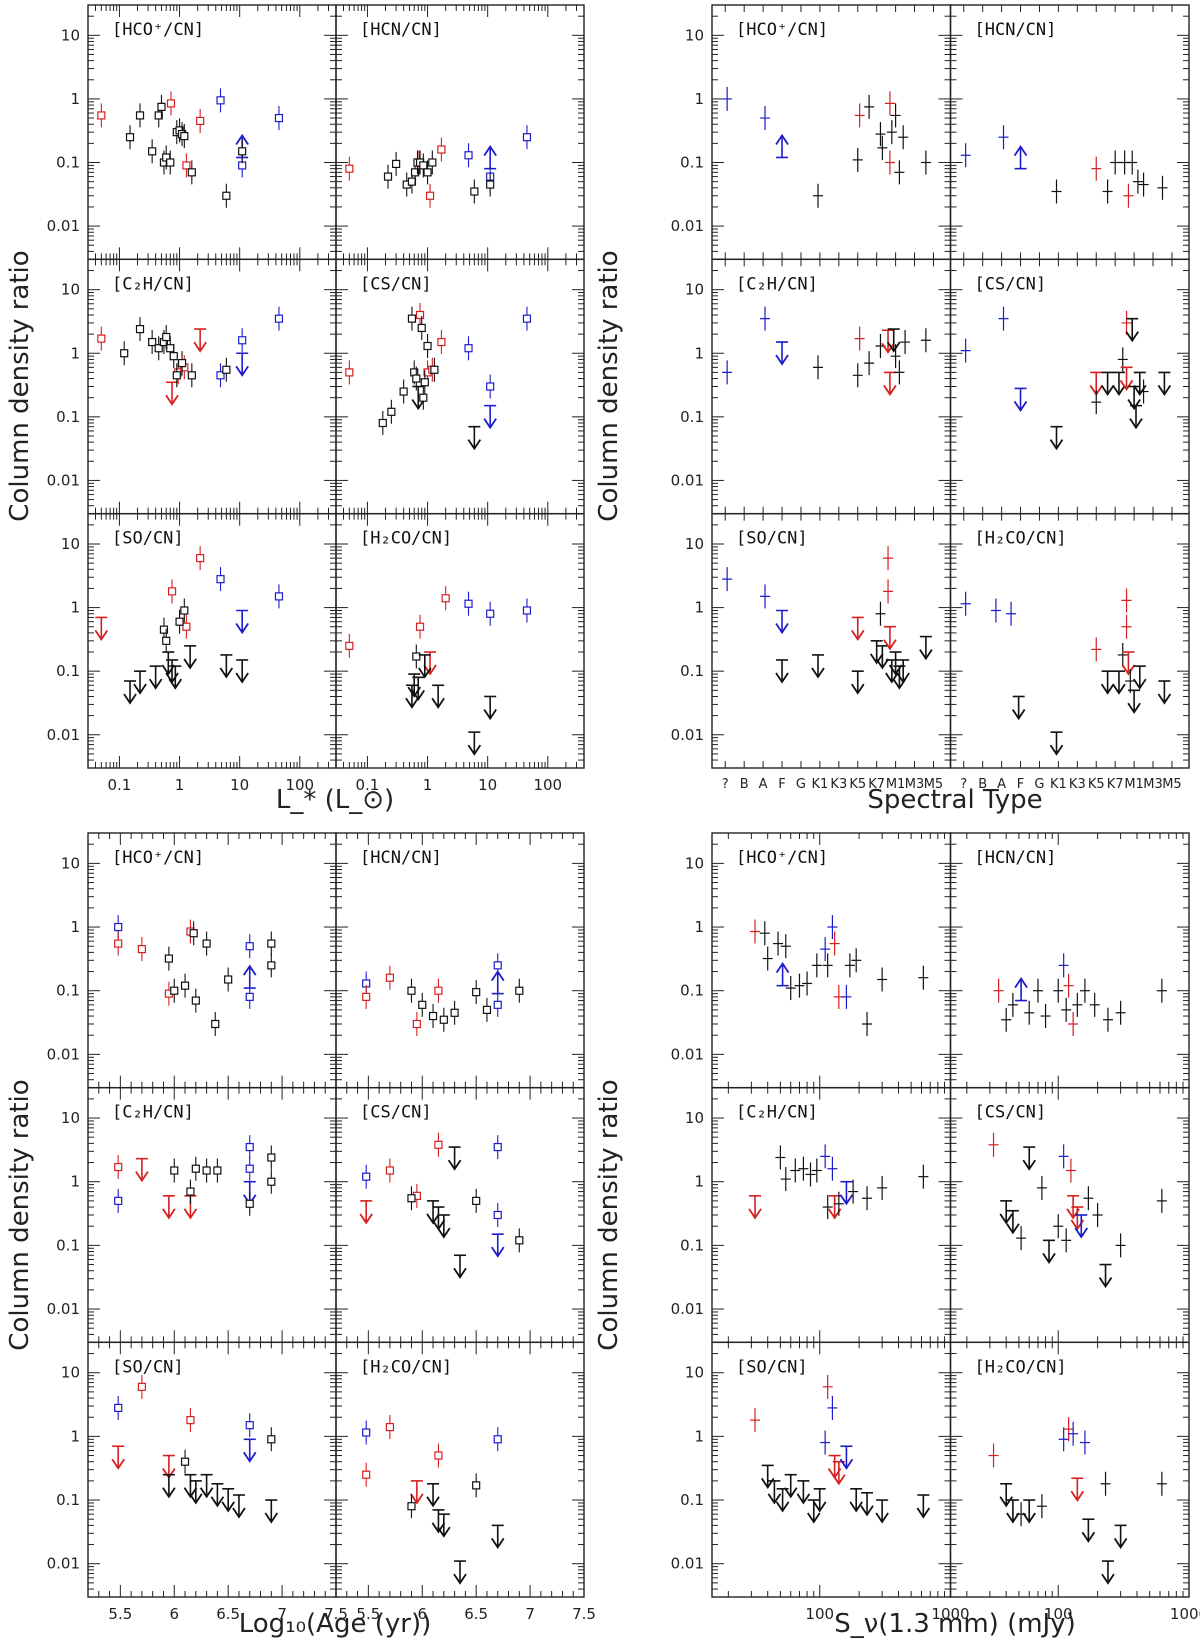  Describe the element at coordinates (801, 784) in the screenshot. I see `x-tick-label: G` at that location.